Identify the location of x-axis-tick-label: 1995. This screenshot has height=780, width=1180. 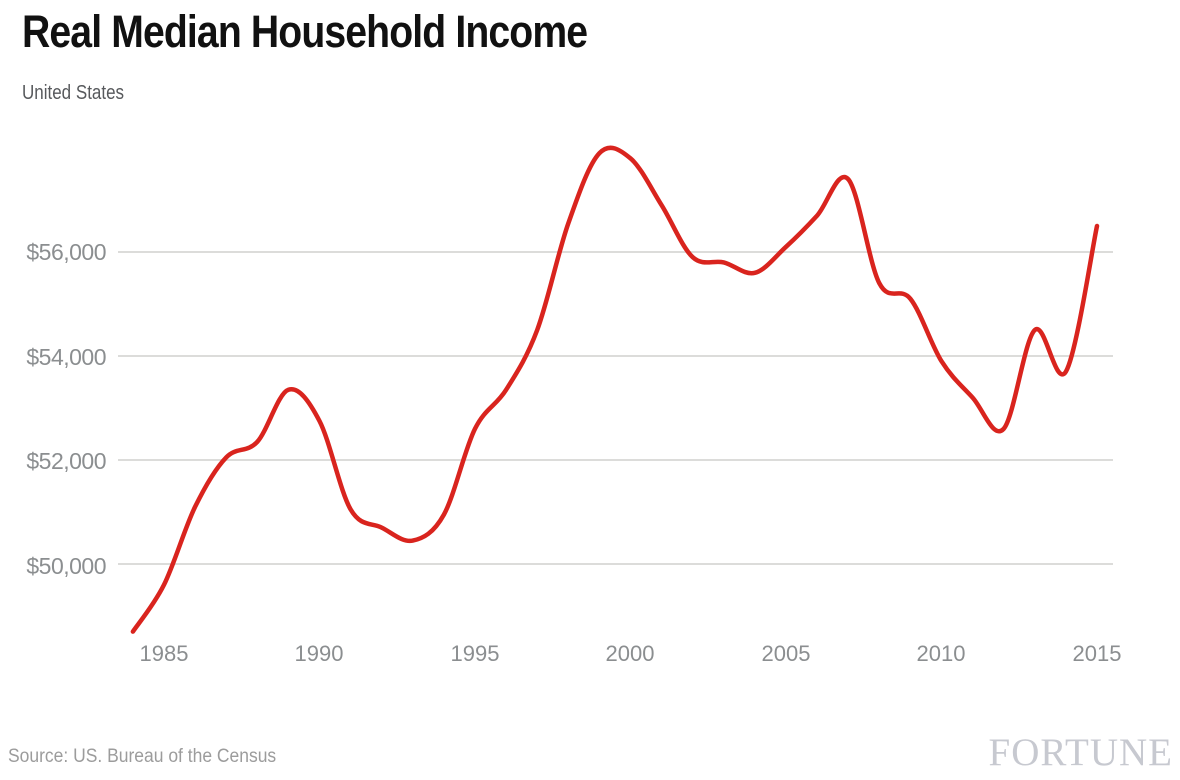
(475, 653).